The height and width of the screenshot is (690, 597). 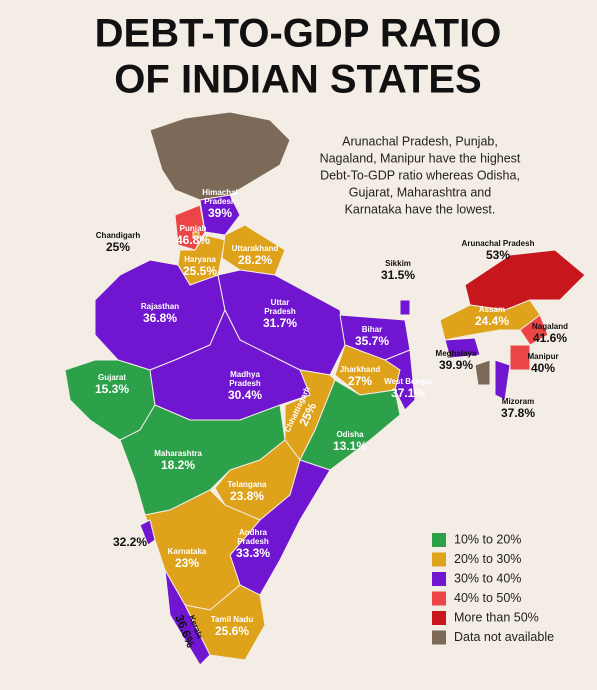 What do you see at coordinates (487, 578) in the screenshot?
I see `legend-label: 30% to 40%` at bounding box center [487, 578].